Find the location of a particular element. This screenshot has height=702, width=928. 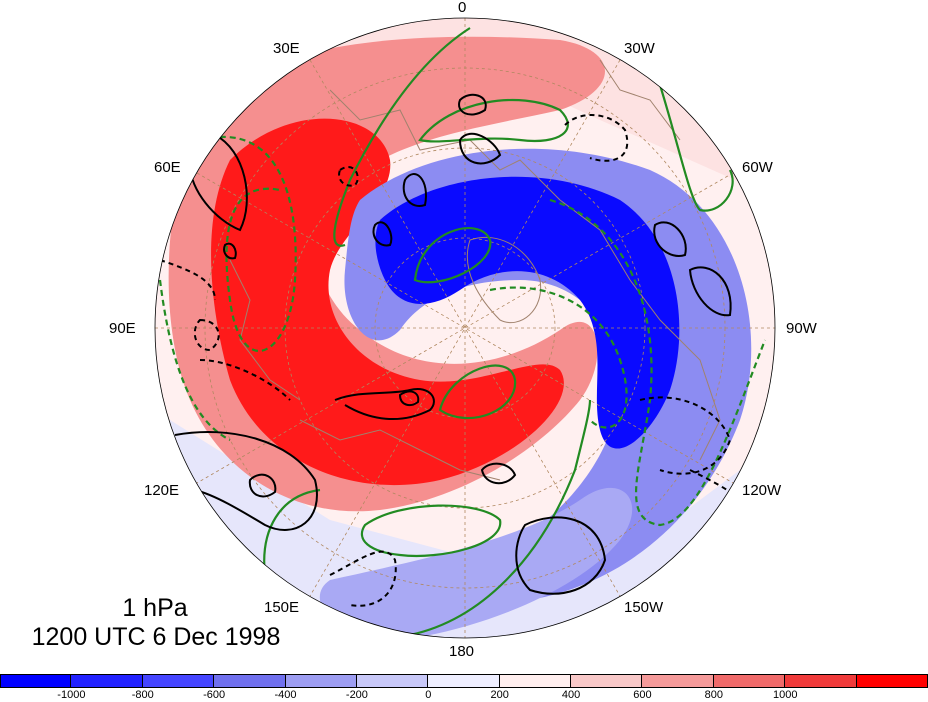

longitude-label-60w: 60W is located at coordinates (757, 167).